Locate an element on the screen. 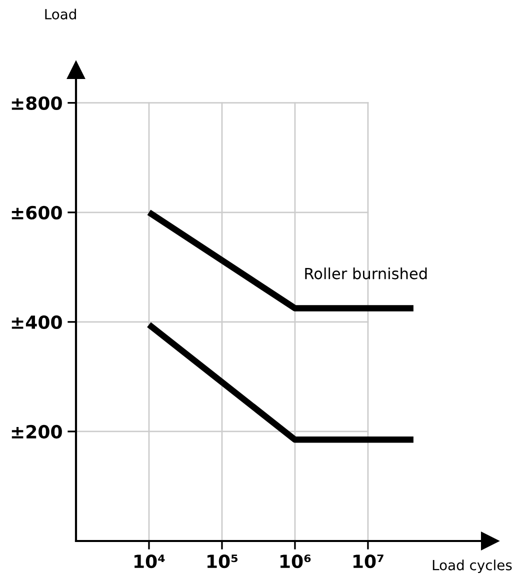 The image size is (515, 580). y-tick-label: ±400 is located at coordinates (37, 322).